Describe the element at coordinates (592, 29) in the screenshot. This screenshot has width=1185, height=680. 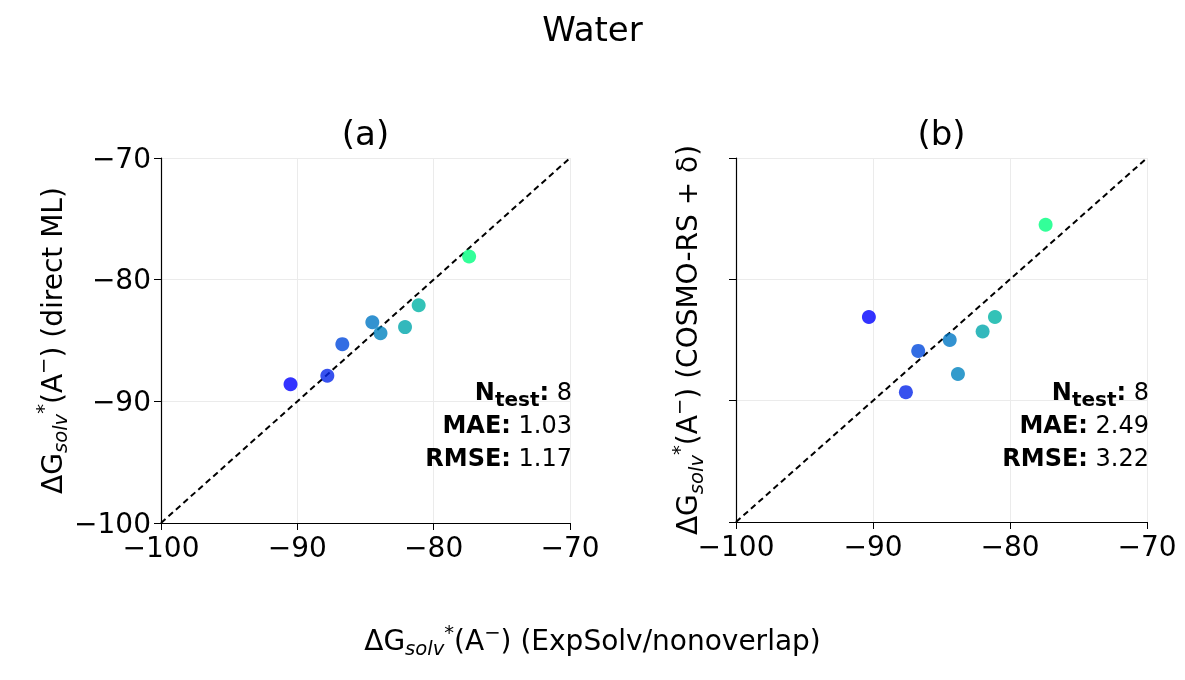
I see `chart-title: Water` at that location.